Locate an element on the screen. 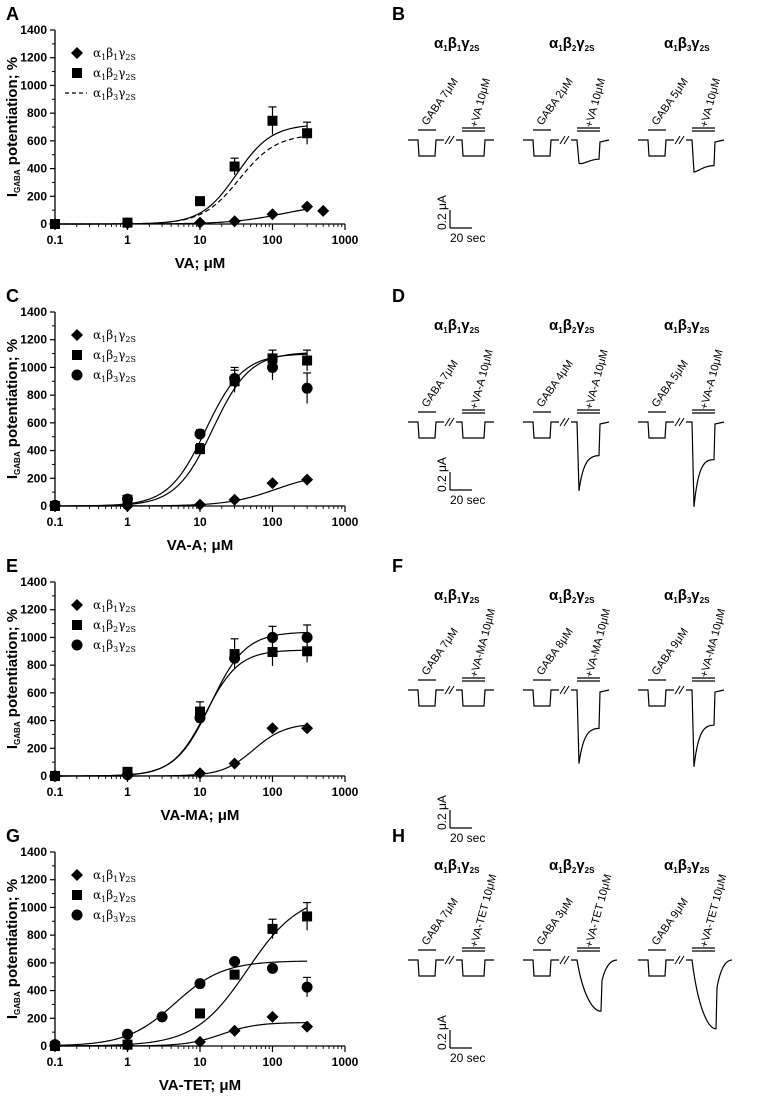 Image resolution: width=774 pixels, height=1106 pixels. legend-label: α1β1γ2S is located at coordinates (114, 876).